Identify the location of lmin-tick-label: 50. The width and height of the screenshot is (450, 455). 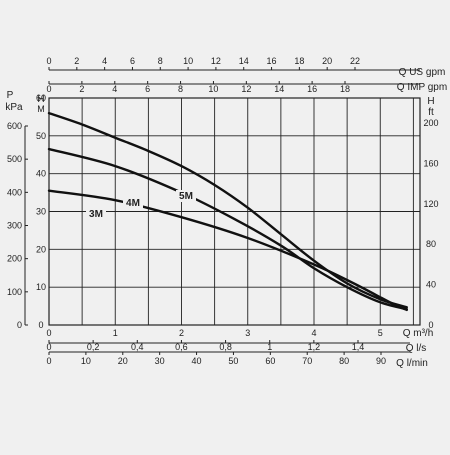
(233, 361).